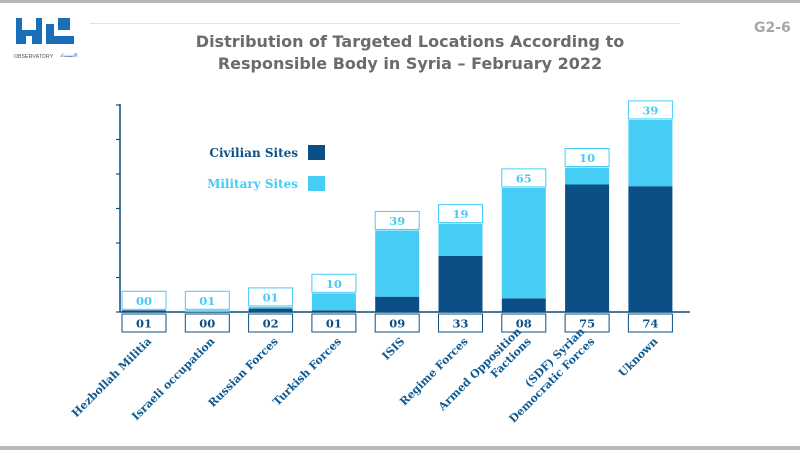  What do you see at coordinates (479, 369) in the screenshot?
I see `x-tick-label: Armed Opposition` at bounding box center [479, 369].